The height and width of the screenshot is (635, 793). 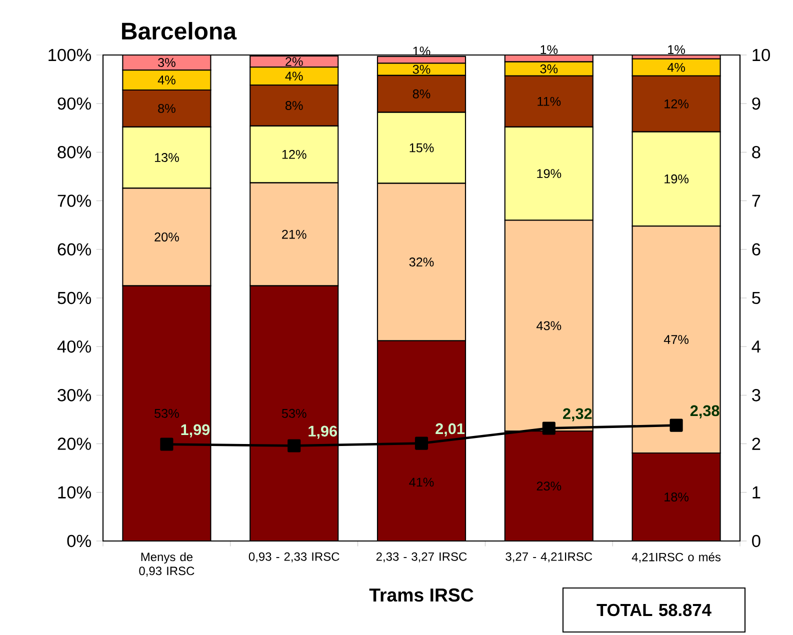 I want to click on data-label: 2%, so click(x=294, y=61).